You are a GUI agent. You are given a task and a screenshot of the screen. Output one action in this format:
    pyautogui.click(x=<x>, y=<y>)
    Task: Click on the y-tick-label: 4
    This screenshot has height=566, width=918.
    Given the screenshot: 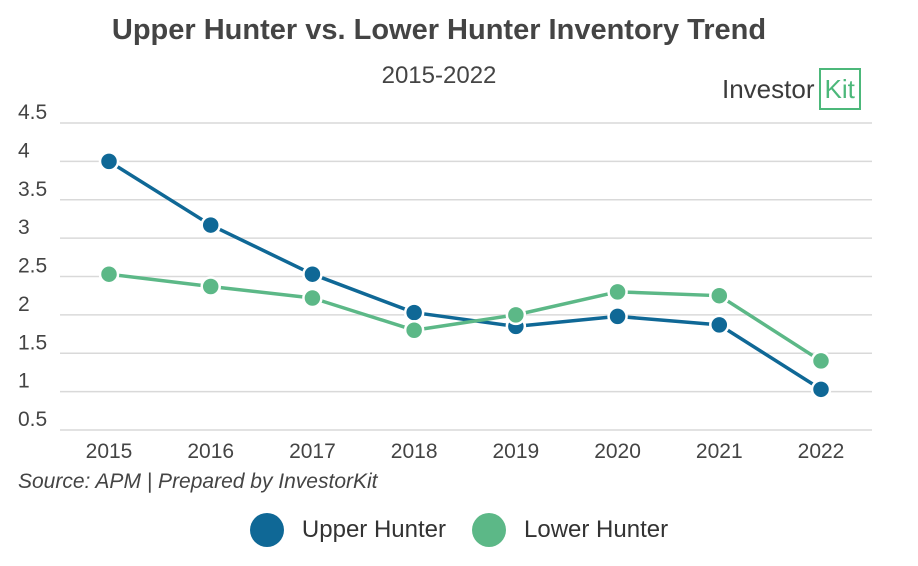 What is the action you would take?
    pyautogui.click(x=24, y=150)
    